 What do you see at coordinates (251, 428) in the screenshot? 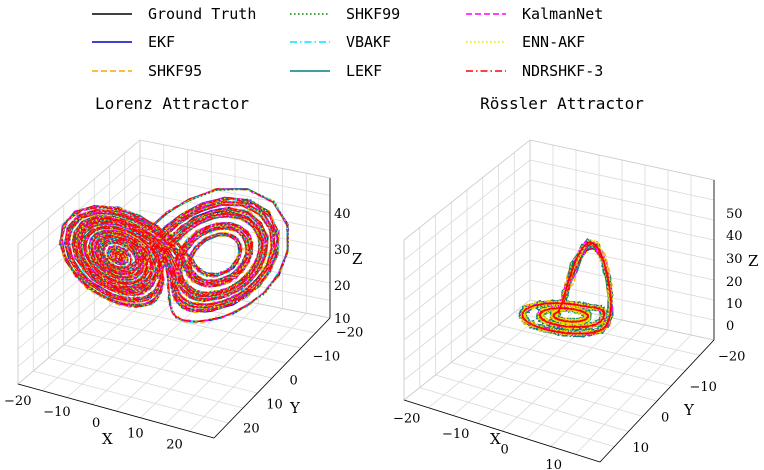
I see `y-tick-label: 20` at bounding box center [251, 428].